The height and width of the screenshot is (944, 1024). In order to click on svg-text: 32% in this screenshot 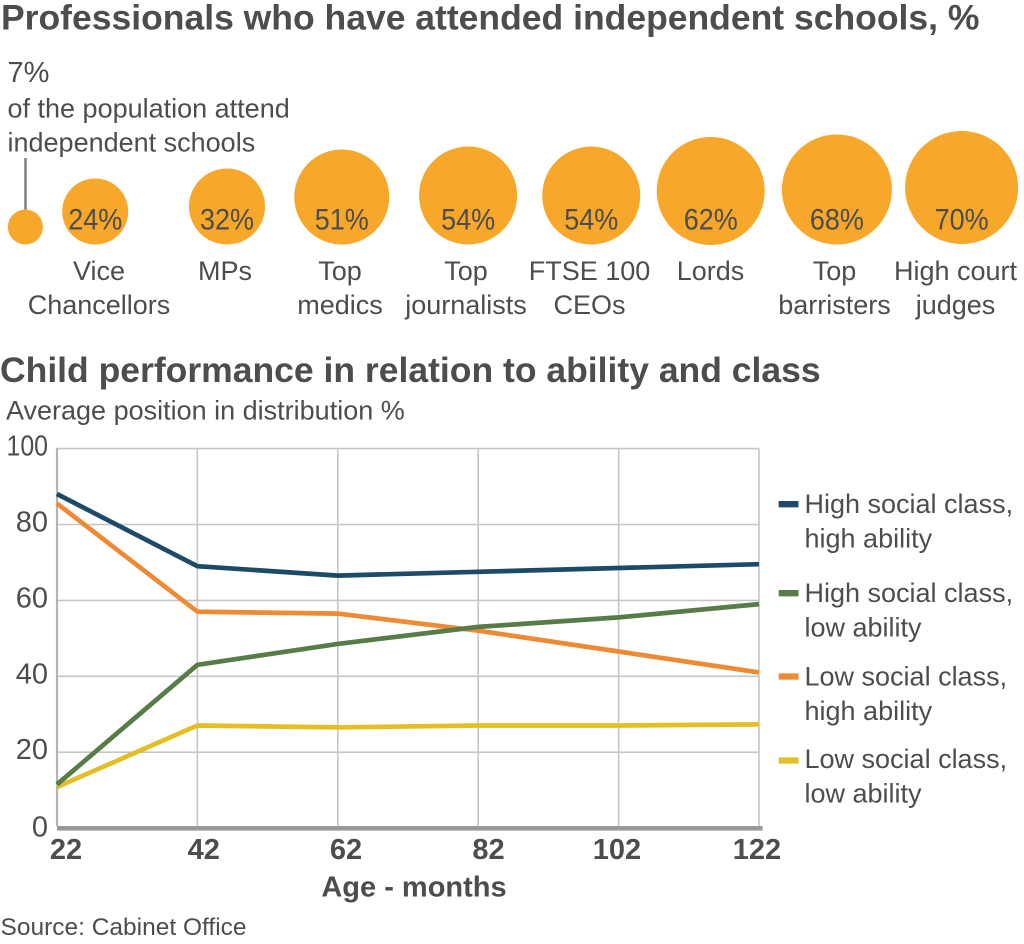, I will do `click(227, 220)`.